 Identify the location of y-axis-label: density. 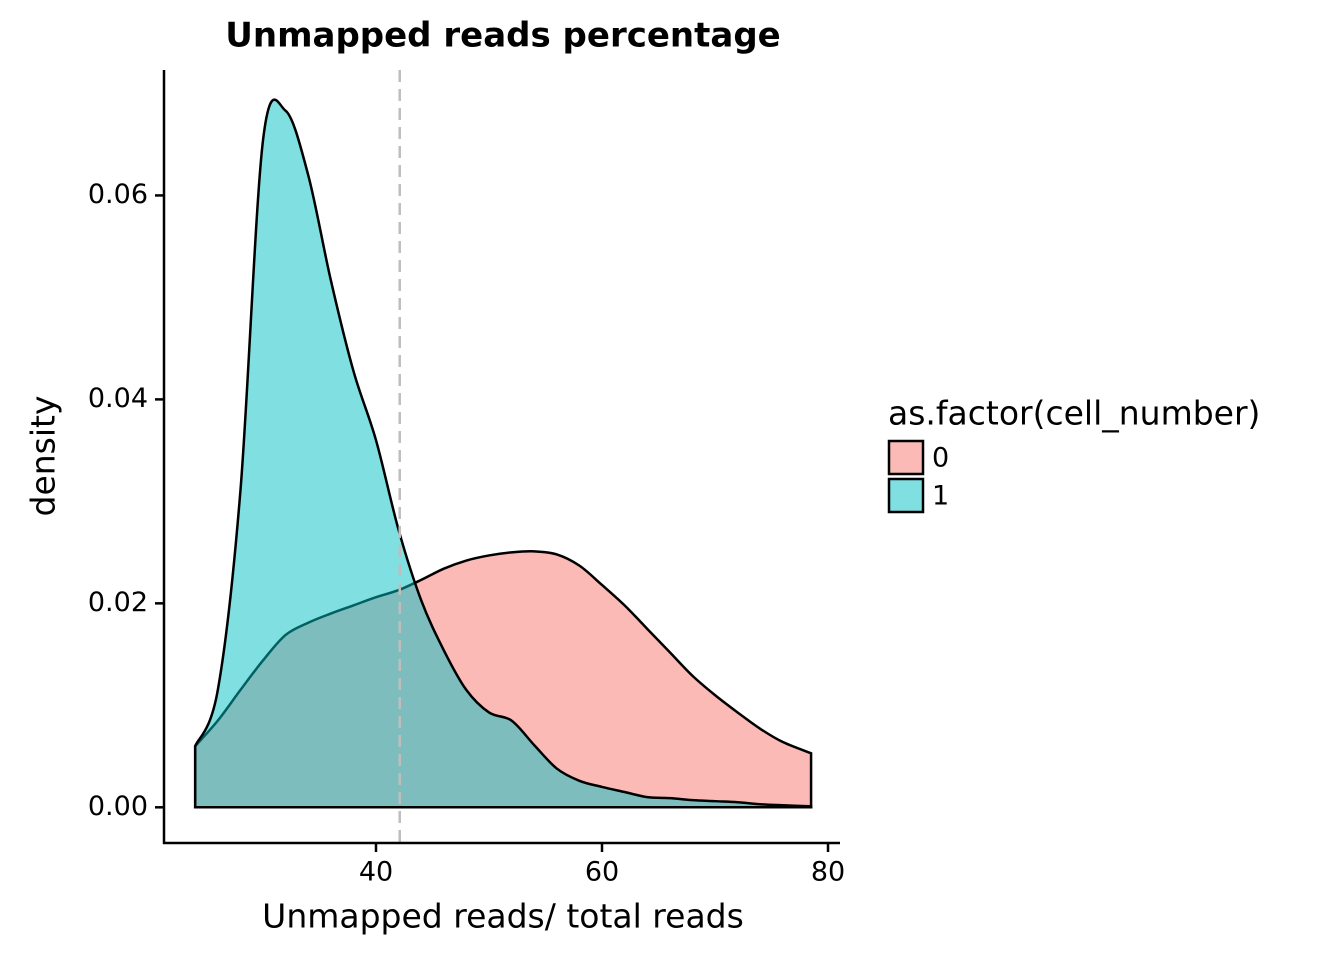
(43, 456).